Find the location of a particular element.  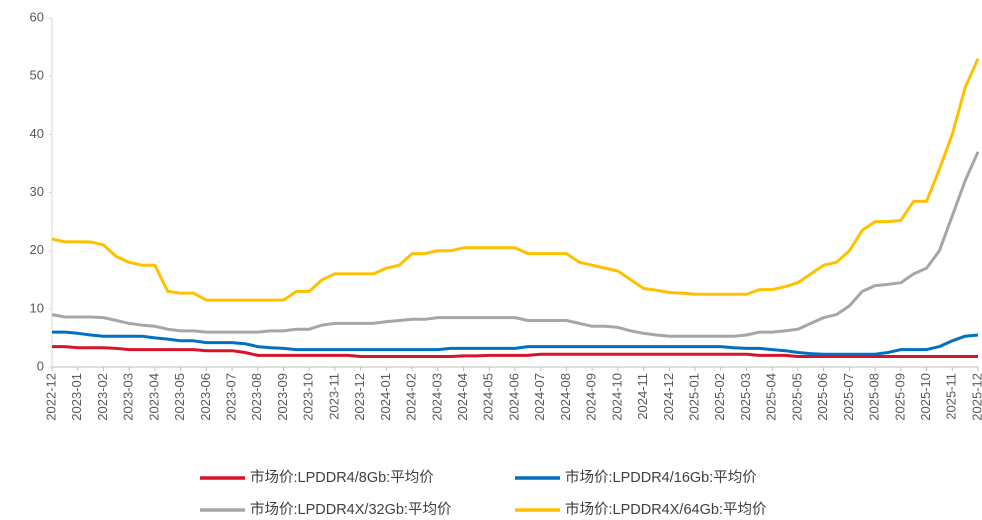

x-tick-label: 2023-11 is located at coordinates (333, 396).